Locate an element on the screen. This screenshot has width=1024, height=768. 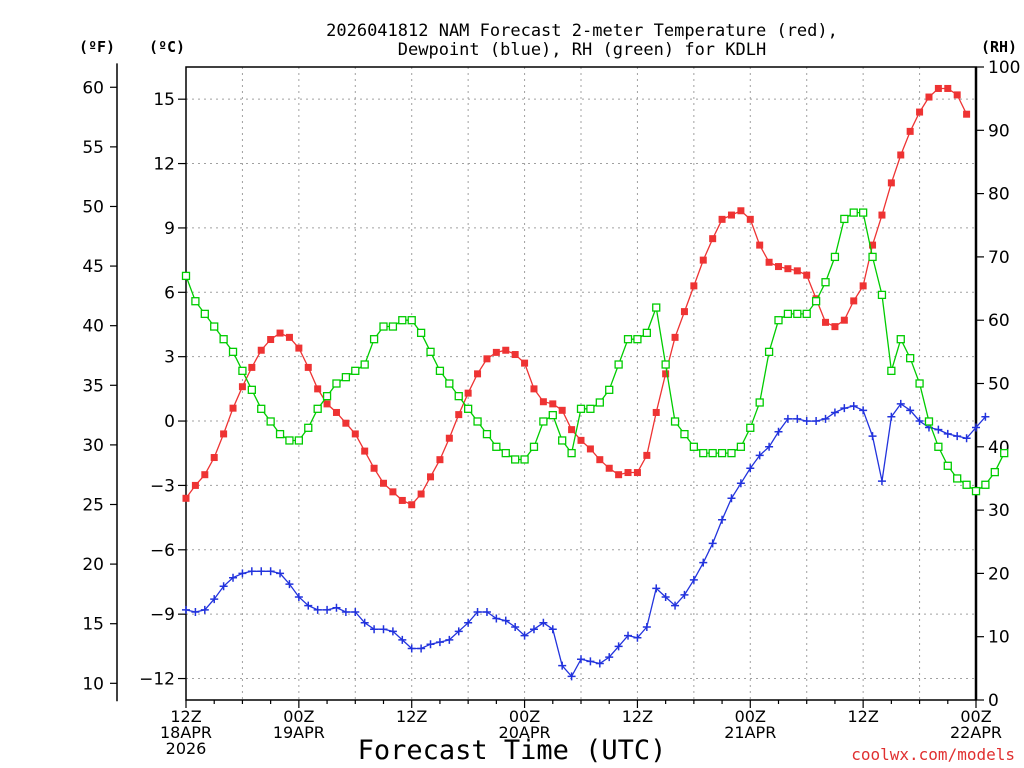
rh-tick-label: 80 is located at coordinates (999, 195).